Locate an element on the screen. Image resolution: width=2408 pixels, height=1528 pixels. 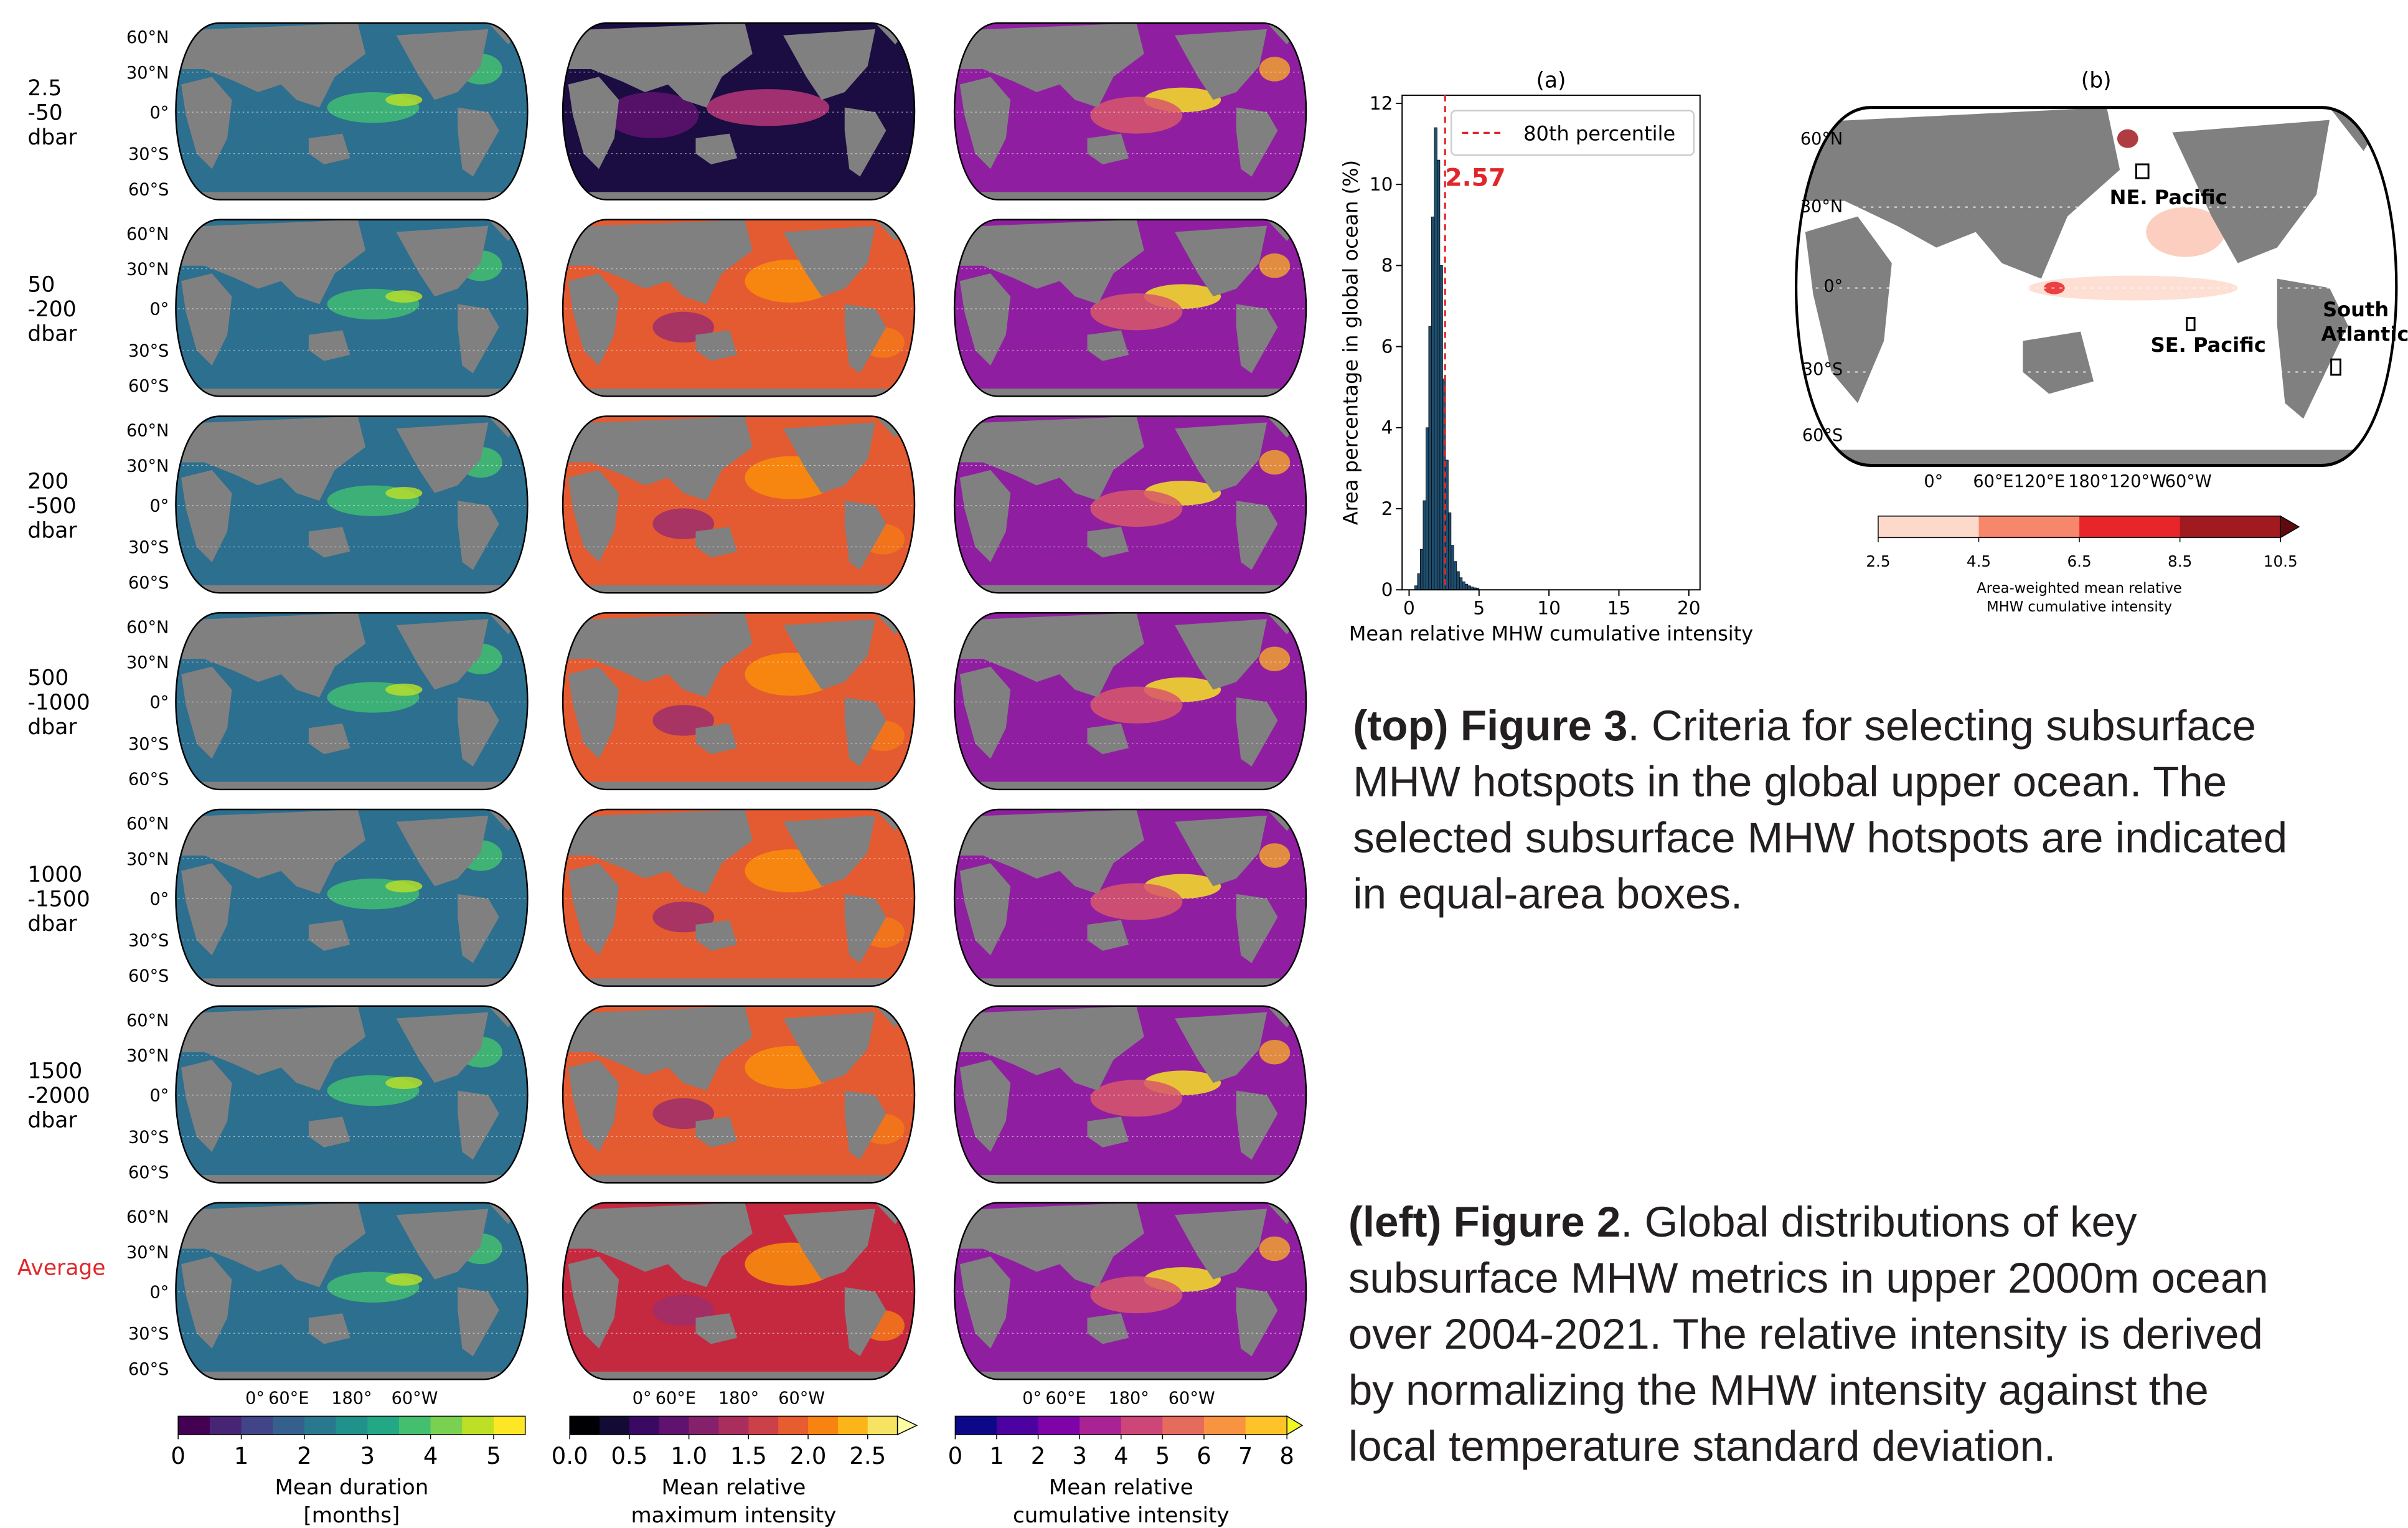
caption-line: in equal-area boxes. is located at coordinates (1548, 893).